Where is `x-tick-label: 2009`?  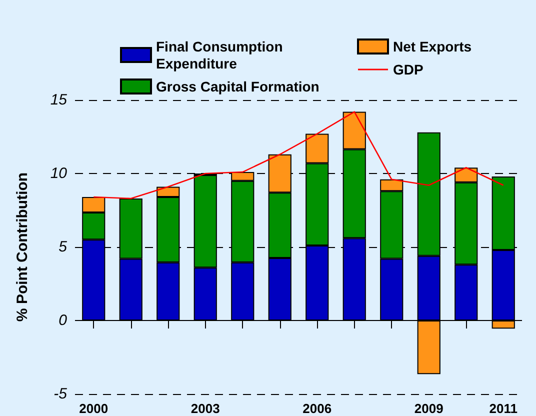
x-tick-label: 2009 is located at coordinates (429, 408).